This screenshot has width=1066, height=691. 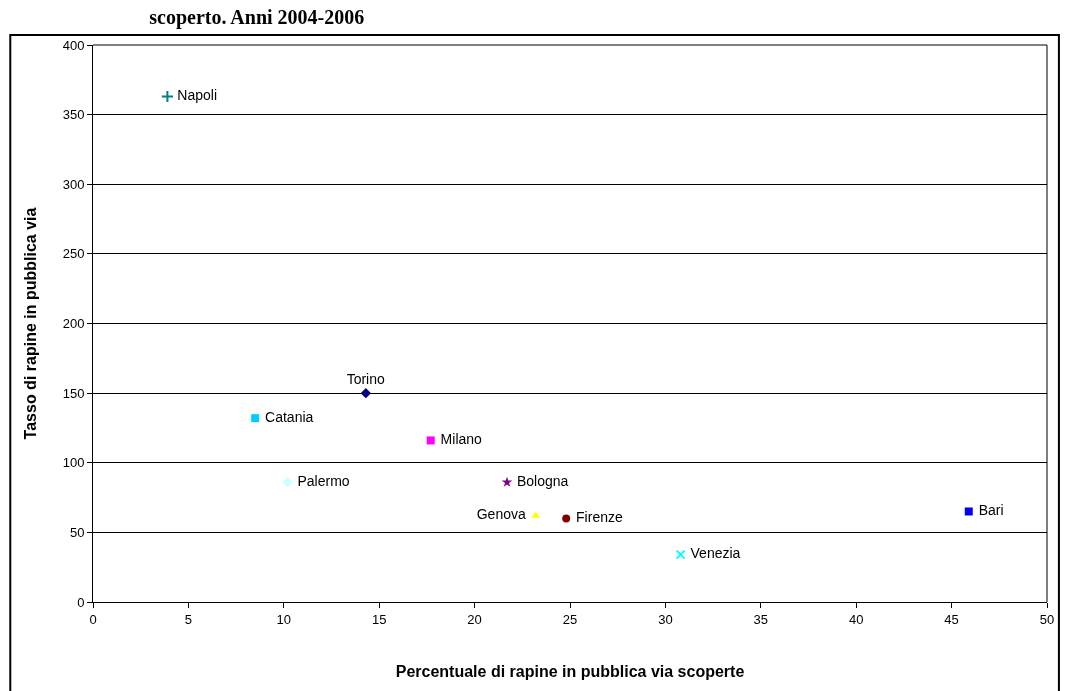 I want to click on series-label: Bologna, so click(x=543, y=480).